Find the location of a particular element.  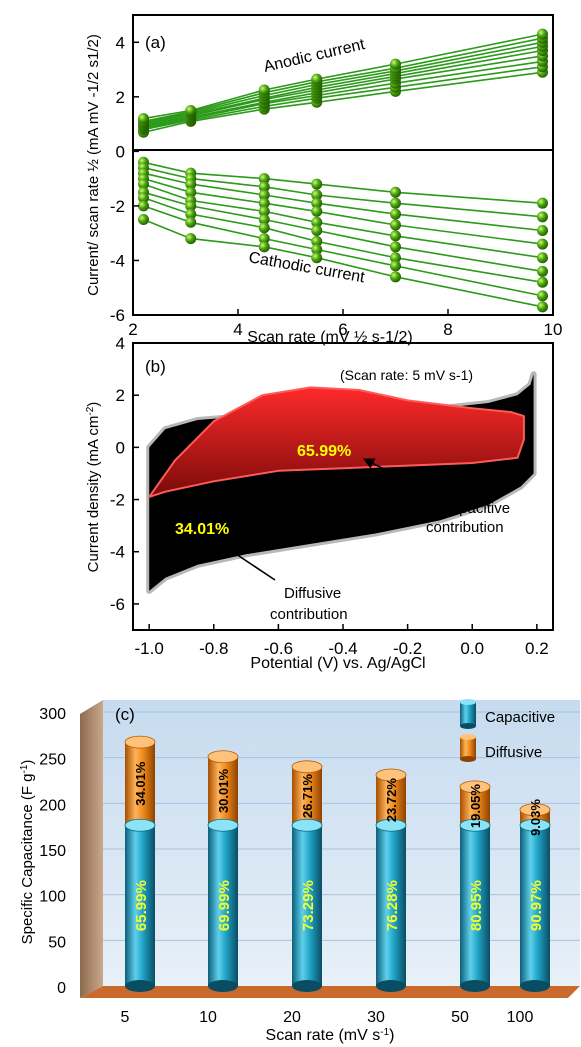

capacitive-percent-label: 76.28% is located at coordinates (392, 905).